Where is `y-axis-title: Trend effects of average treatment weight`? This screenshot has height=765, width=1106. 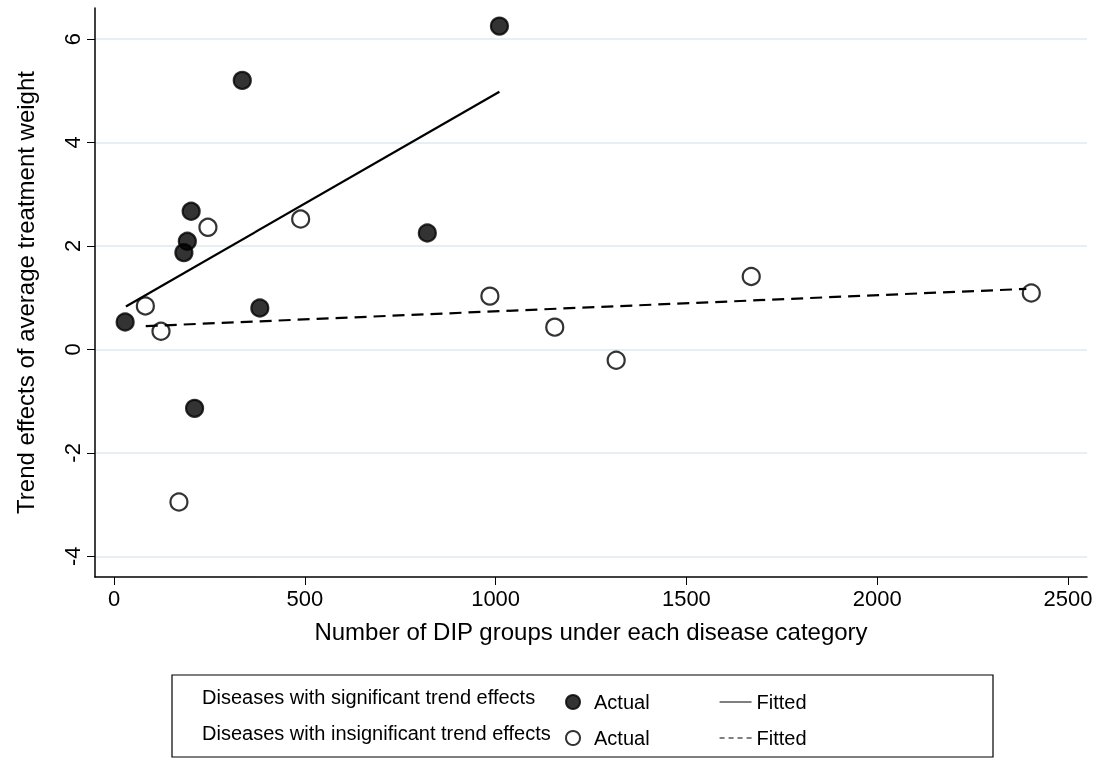 y-axis-title: Trend effects of average treatment weight is located at coordinates (25, 292).